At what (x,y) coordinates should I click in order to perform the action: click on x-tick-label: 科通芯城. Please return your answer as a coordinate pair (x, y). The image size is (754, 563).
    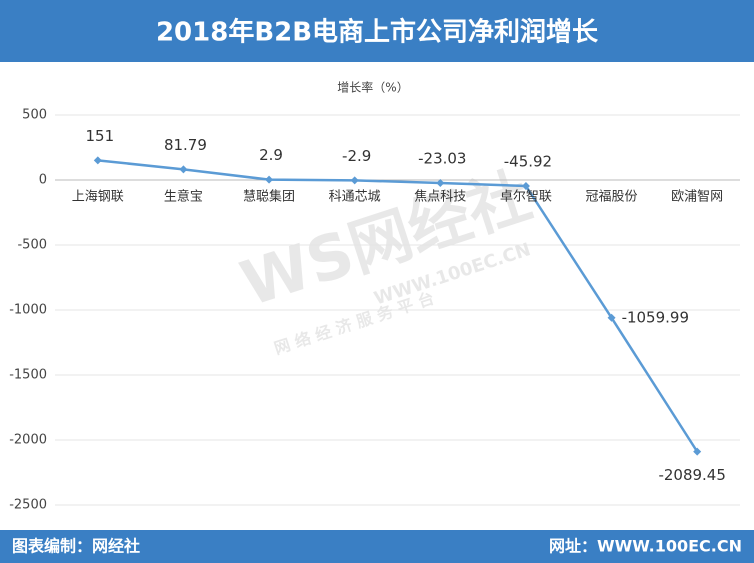
    Looking at the image, I should click on (355, 197).